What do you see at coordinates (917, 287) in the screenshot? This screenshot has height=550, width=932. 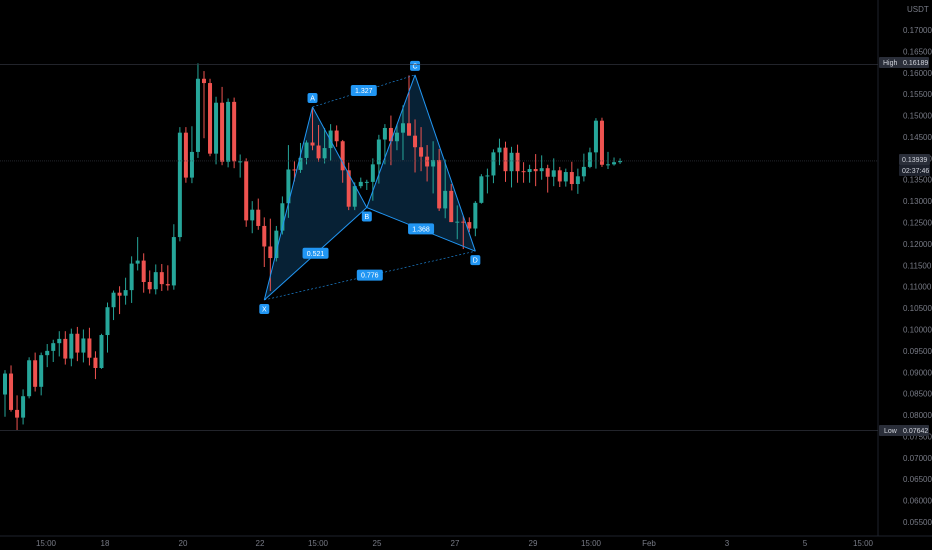 I see `price-tick-label: 0.11000` at bounding box center [917, 287].